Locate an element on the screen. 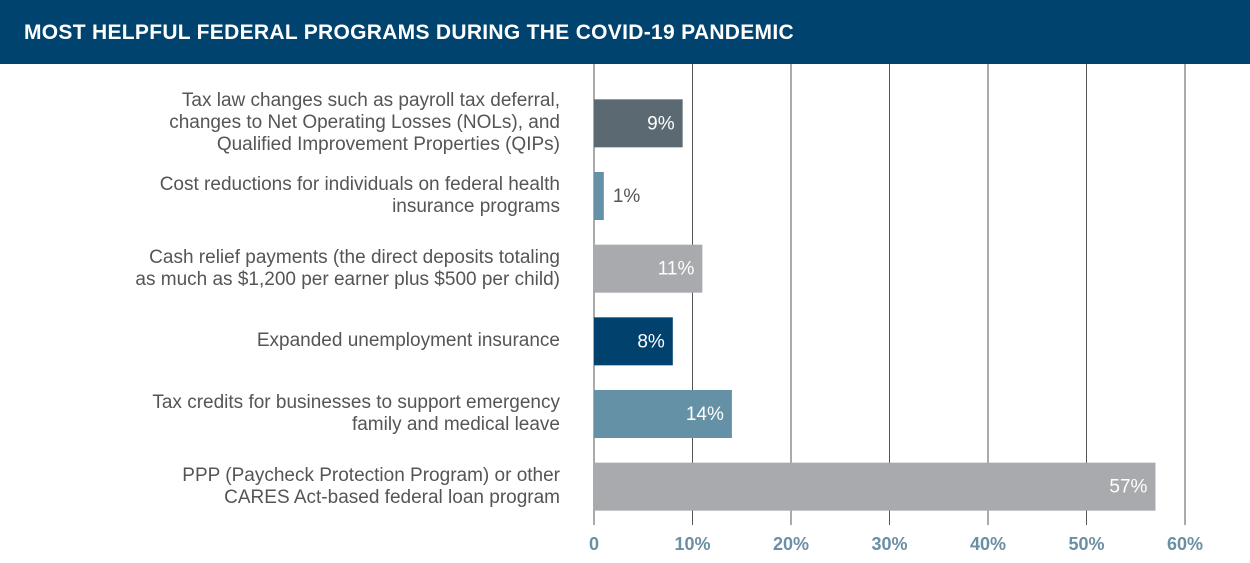 The image size is (1250, 563). x-tick-label: 10% is located at coordinates (692, 544).